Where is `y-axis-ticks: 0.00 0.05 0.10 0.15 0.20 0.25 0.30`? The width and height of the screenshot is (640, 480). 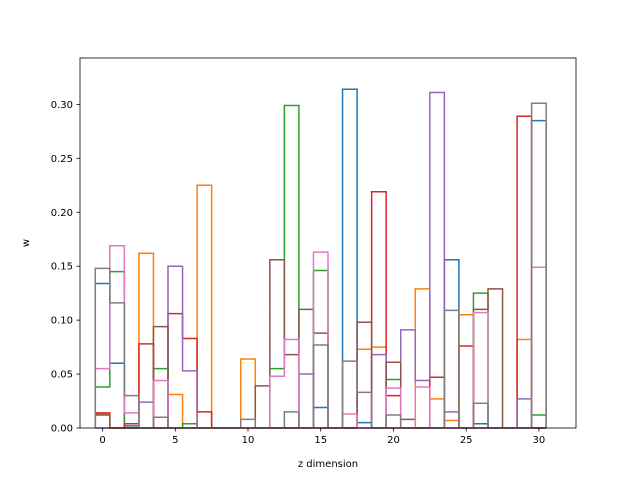 y-axis-ticks: 0.00 0.05 0.10 0.15 0.20 0.25 0.30 is located at coordinates (65, 267).